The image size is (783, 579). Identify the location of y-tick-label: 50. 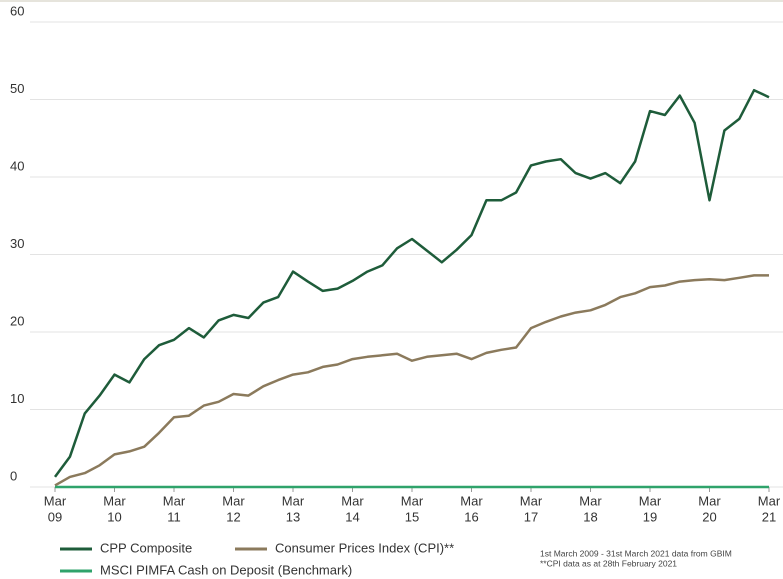
(17, 88).